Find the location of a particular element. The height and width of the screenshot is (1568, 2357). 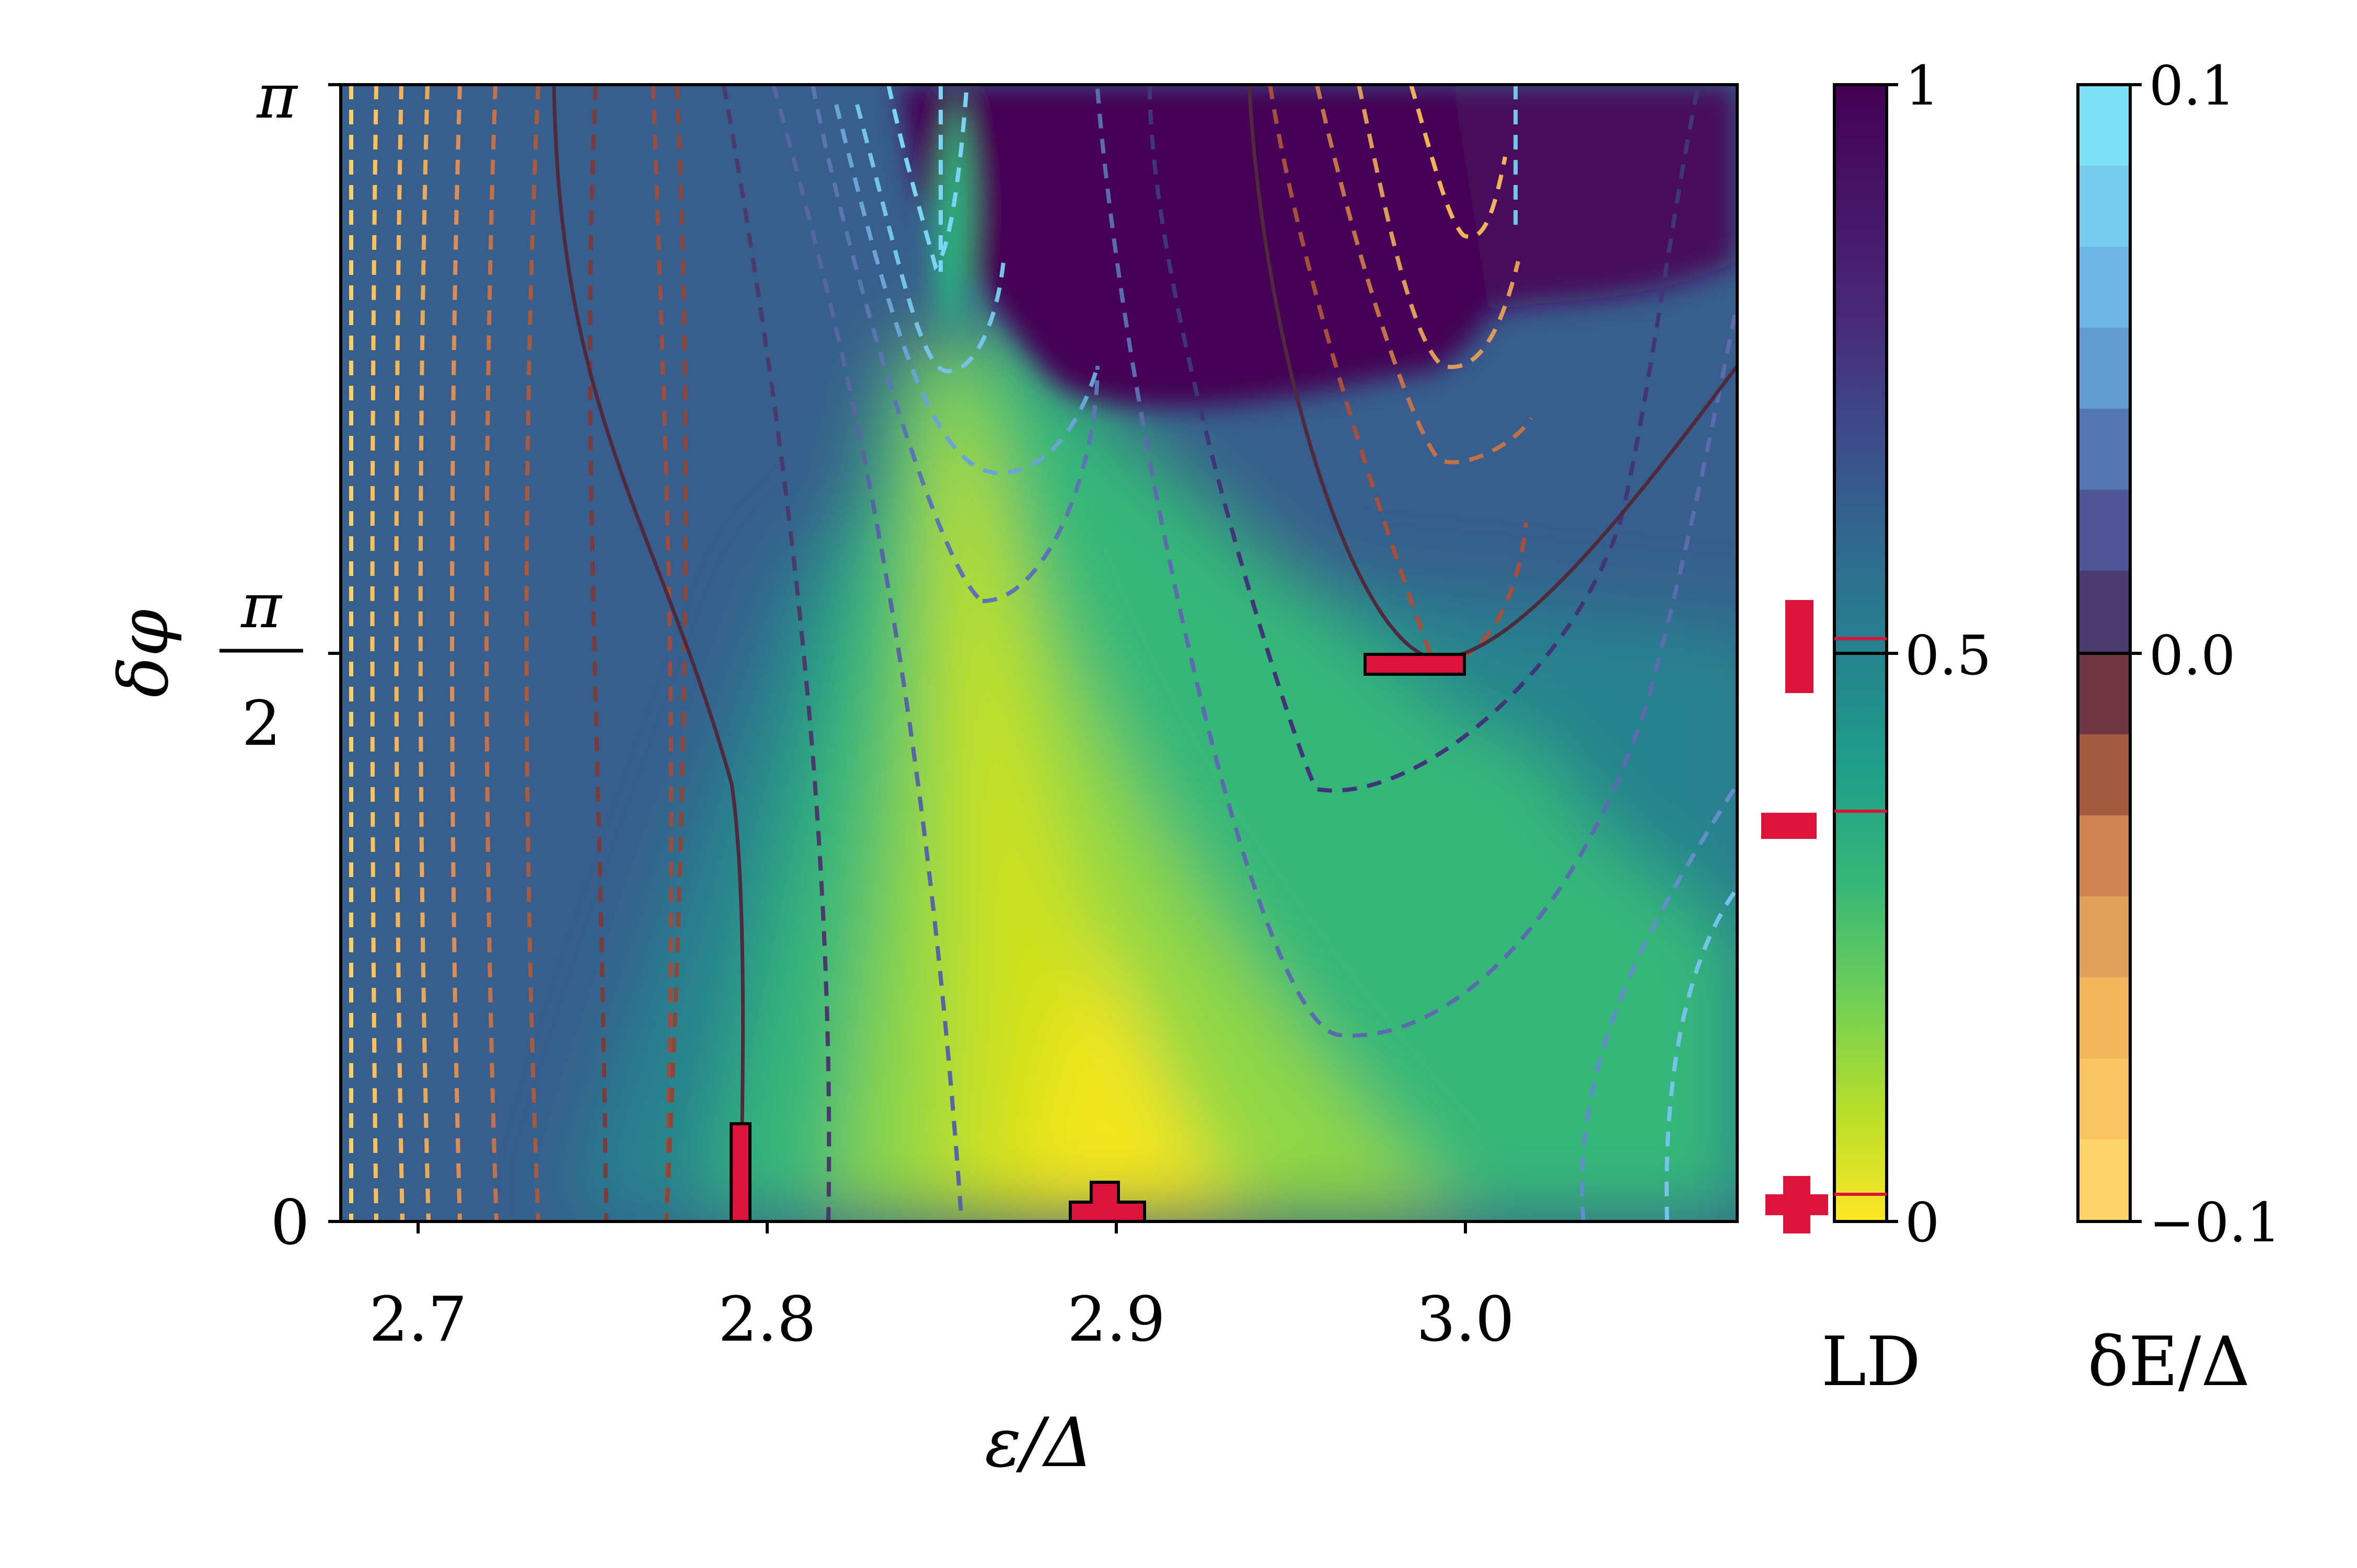

y-tick-label-pi: π is located at coordinates (277, 96).